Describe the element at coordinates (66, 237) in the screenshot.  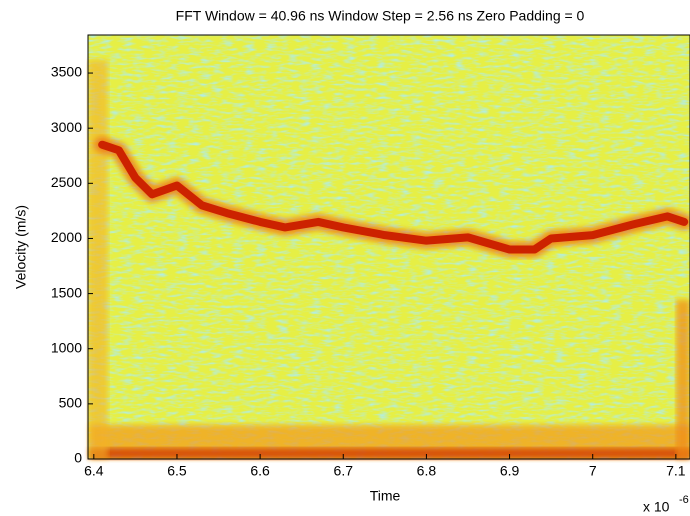
I see `y-tick-label: 2000` at that location.